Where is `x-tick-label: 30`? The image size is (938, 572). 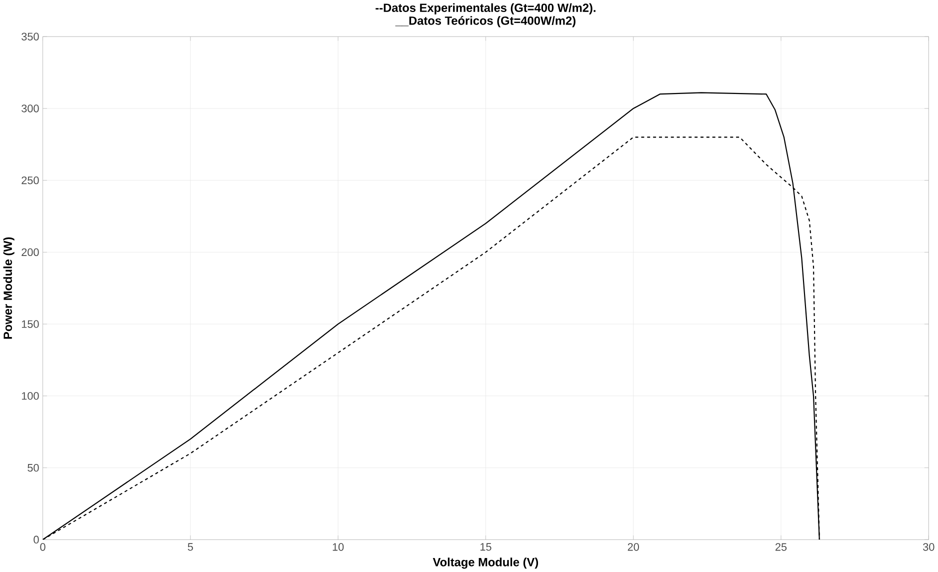 x-tick-label: 30 is located at coordinates (928, 547).